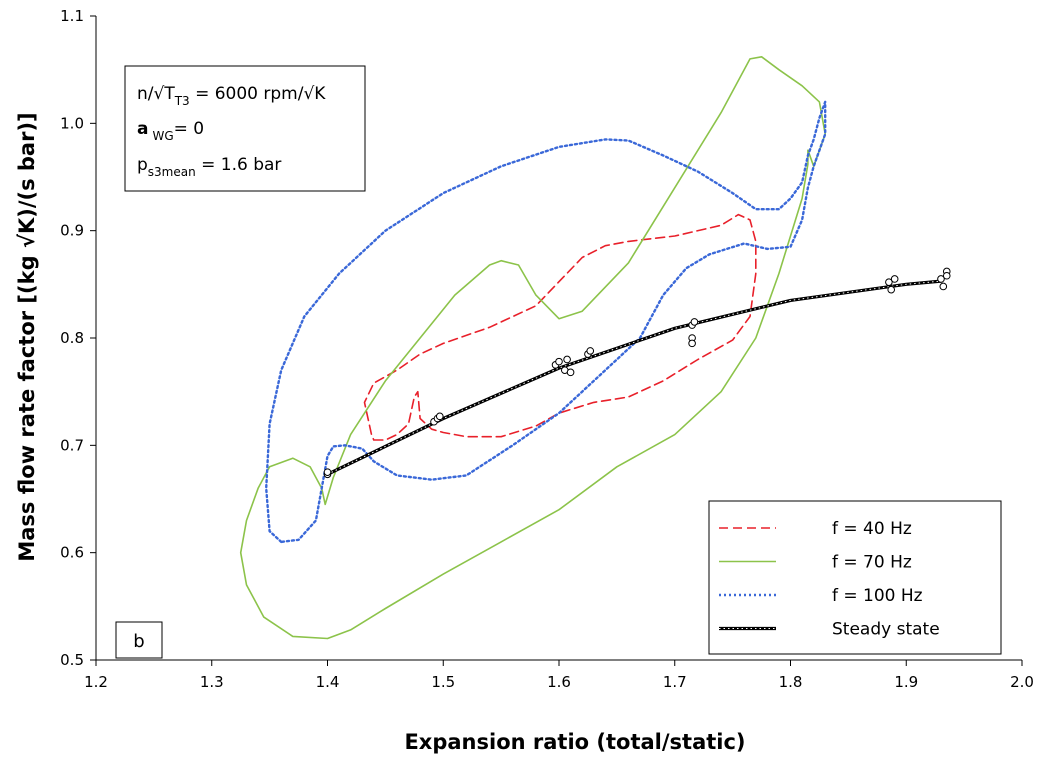 The width and height of the screenshot is (1055, 758). What do you see at coordinates (559, 682) in the screenshot?
I see `x-tick-label: 1.6` at bounding box center [559, 682].